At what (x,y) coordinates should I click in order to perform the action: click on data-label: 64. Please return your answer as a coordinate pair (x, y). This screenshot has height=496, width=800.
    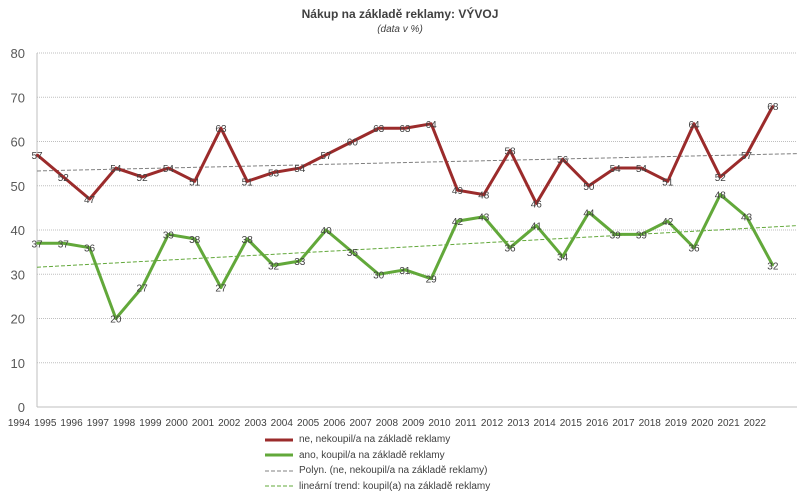
    Looking at the image, I should click on (694, 125).